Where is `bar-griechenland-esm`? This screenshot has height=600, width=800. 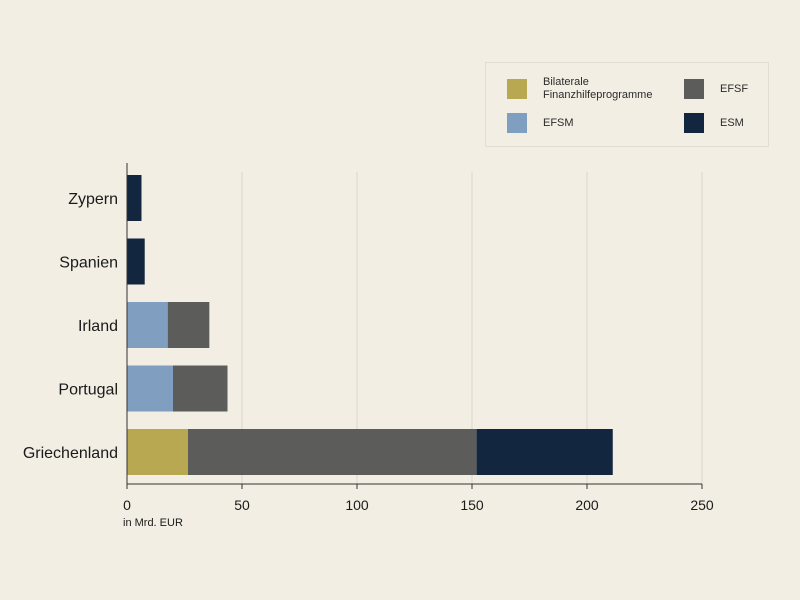
bar-griechenland-esm is located at coordinates (544, 452).